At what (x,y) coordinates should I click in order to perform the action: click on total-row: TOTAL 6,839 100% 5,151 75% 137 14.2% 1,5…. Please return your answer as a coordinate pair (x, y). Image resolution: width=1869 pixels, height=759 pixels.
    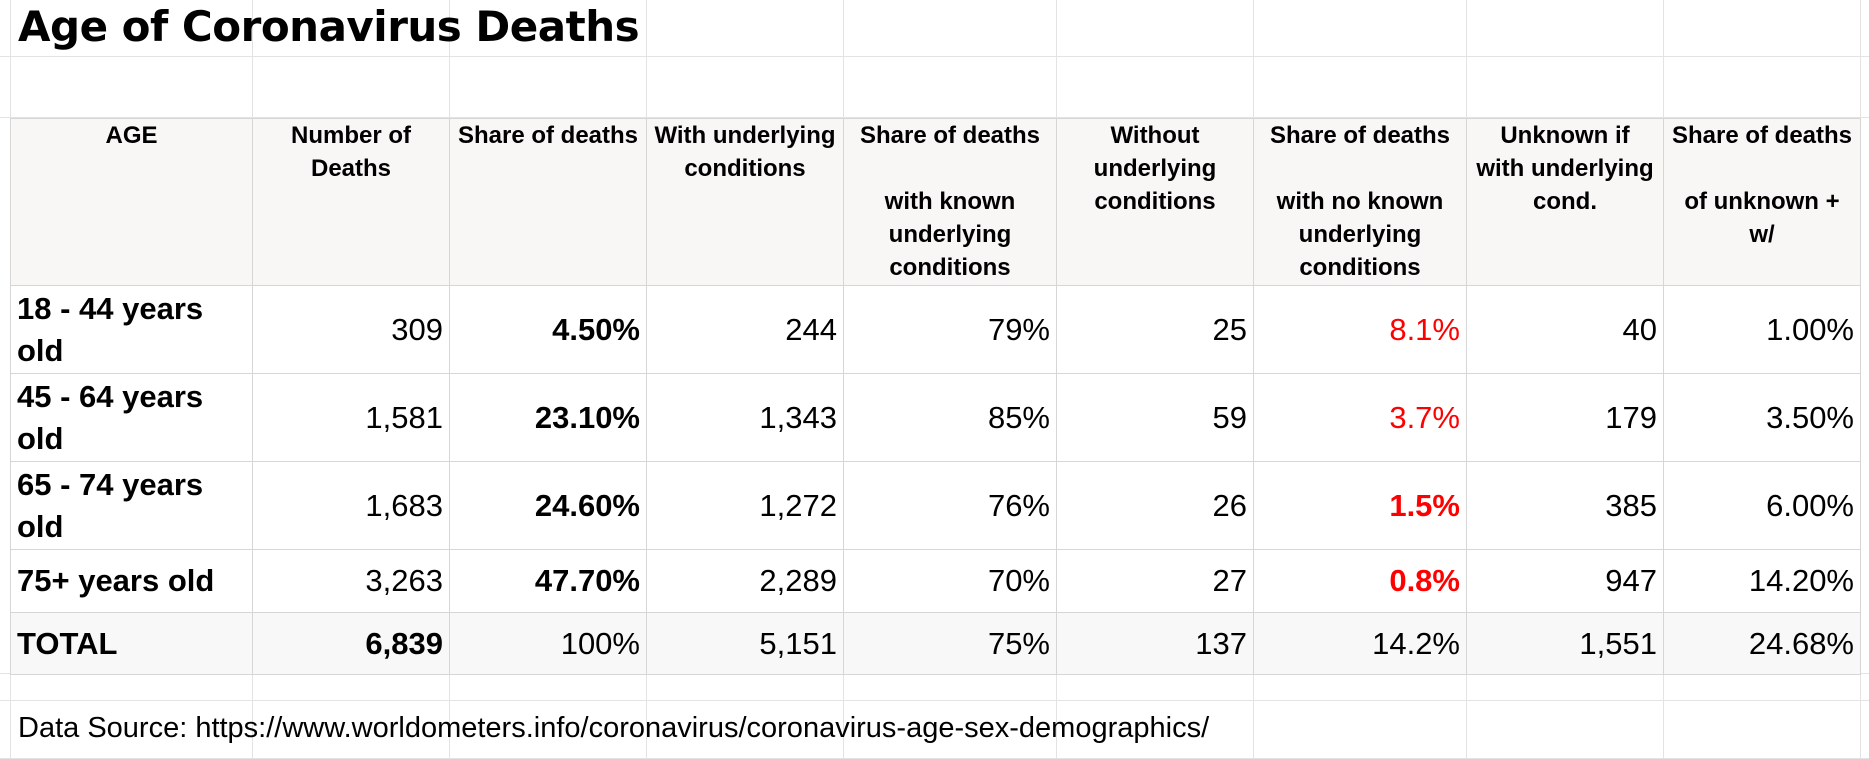
    Looking at the image, I should click on (935, 643).